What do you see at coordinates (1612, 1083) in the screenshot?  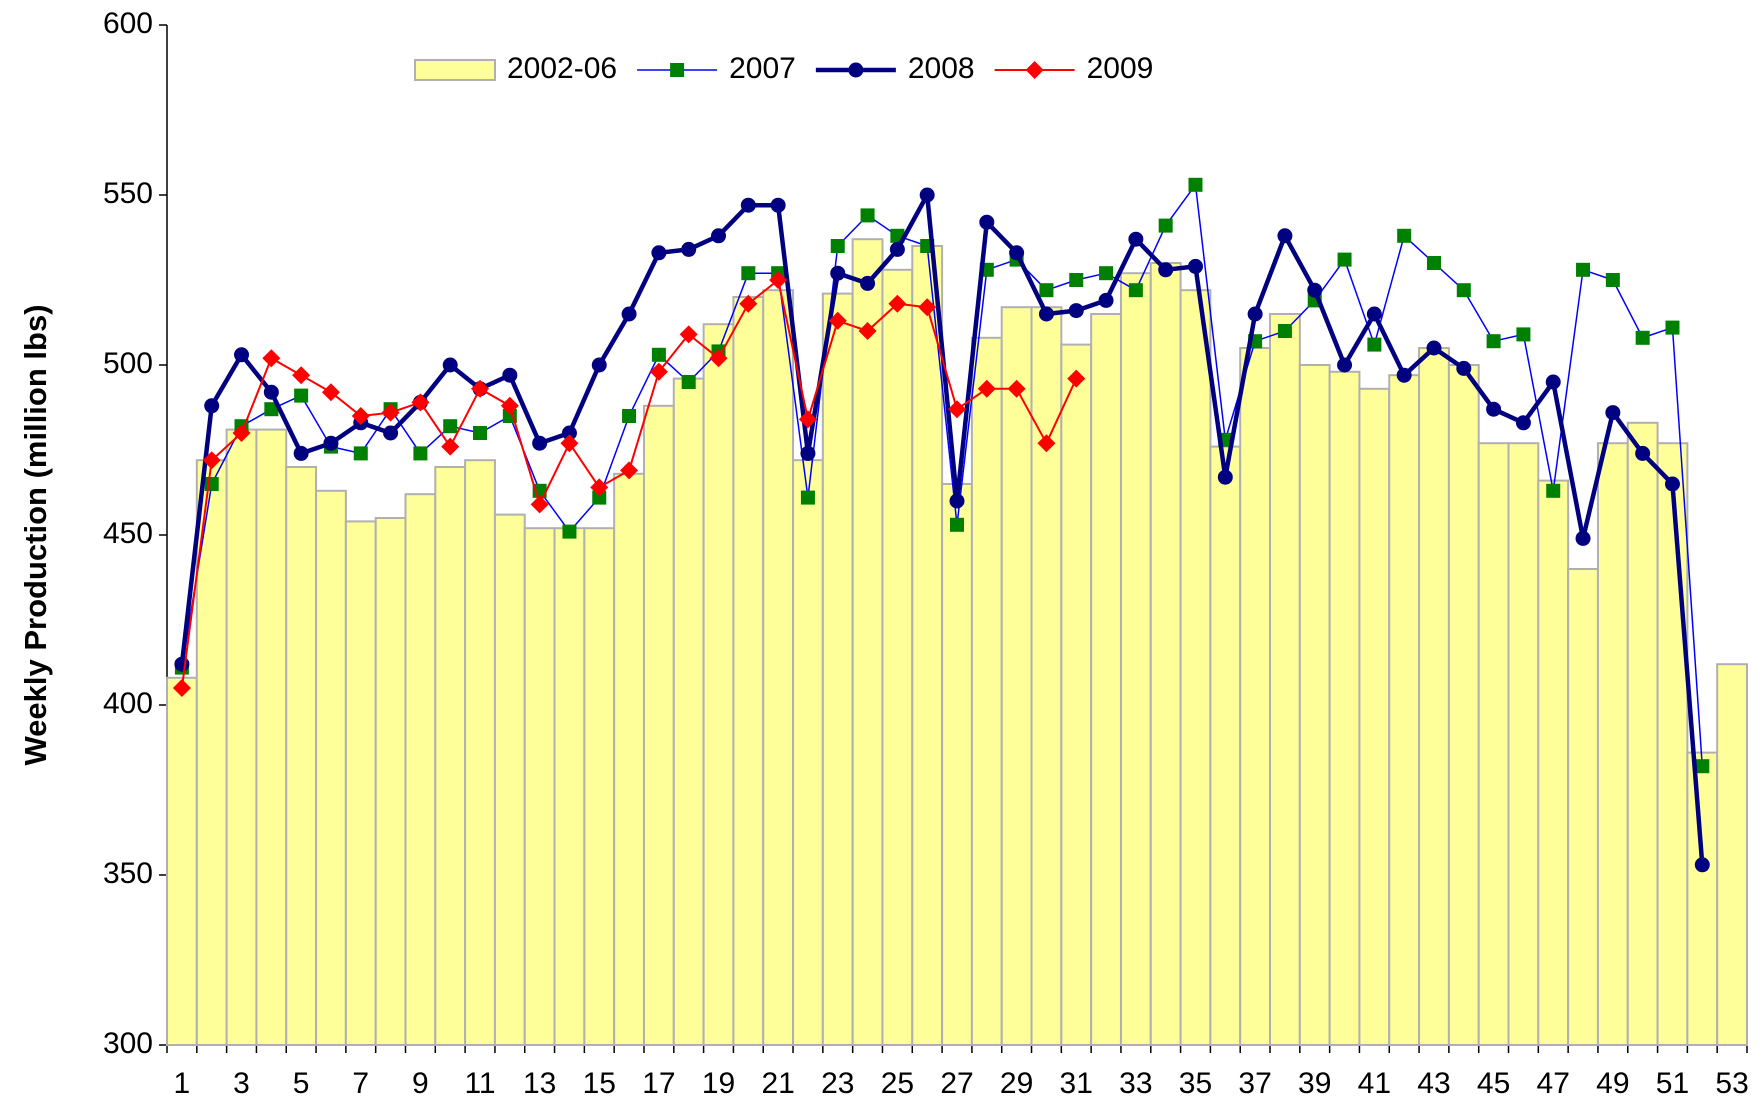 I see `x-tick-label: 49` at bounding box center [1612, 1083].